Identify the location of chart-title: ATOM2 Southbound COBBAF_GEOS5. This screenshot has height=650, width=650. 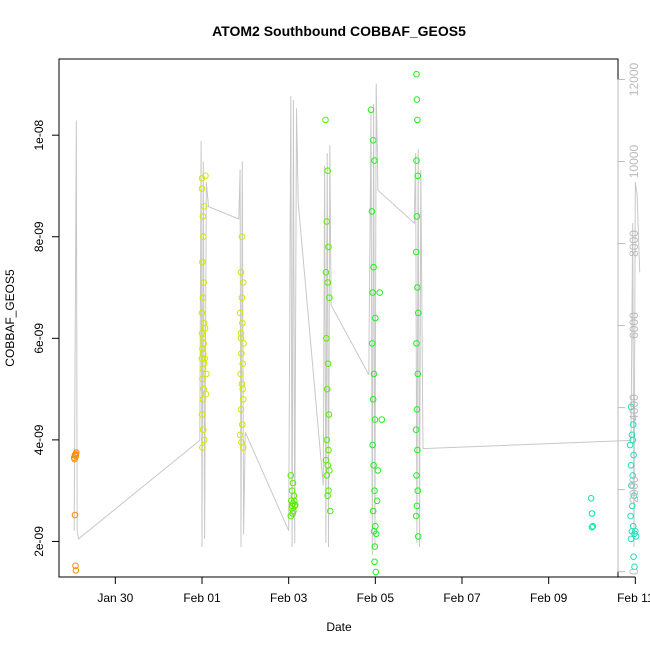
(339, 31).